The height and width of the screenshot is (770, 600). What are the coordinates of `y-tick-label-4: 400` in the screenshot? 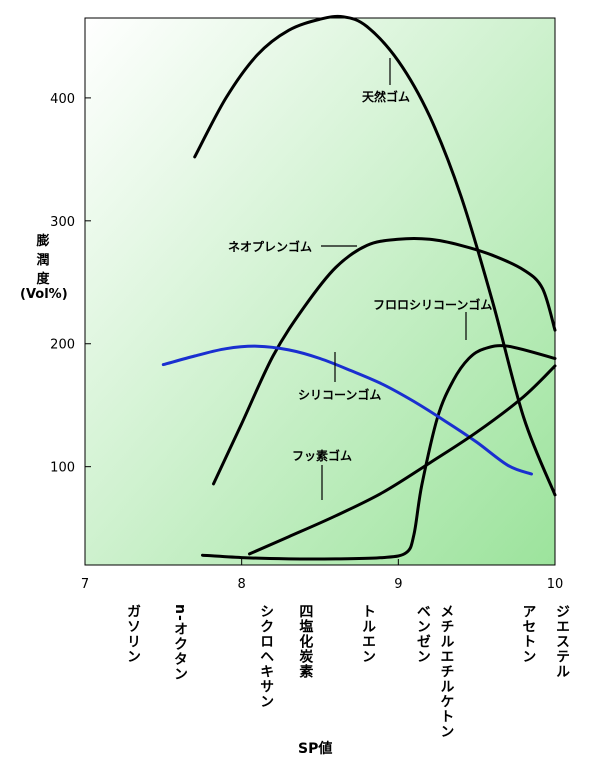 It's located at (62, 99).